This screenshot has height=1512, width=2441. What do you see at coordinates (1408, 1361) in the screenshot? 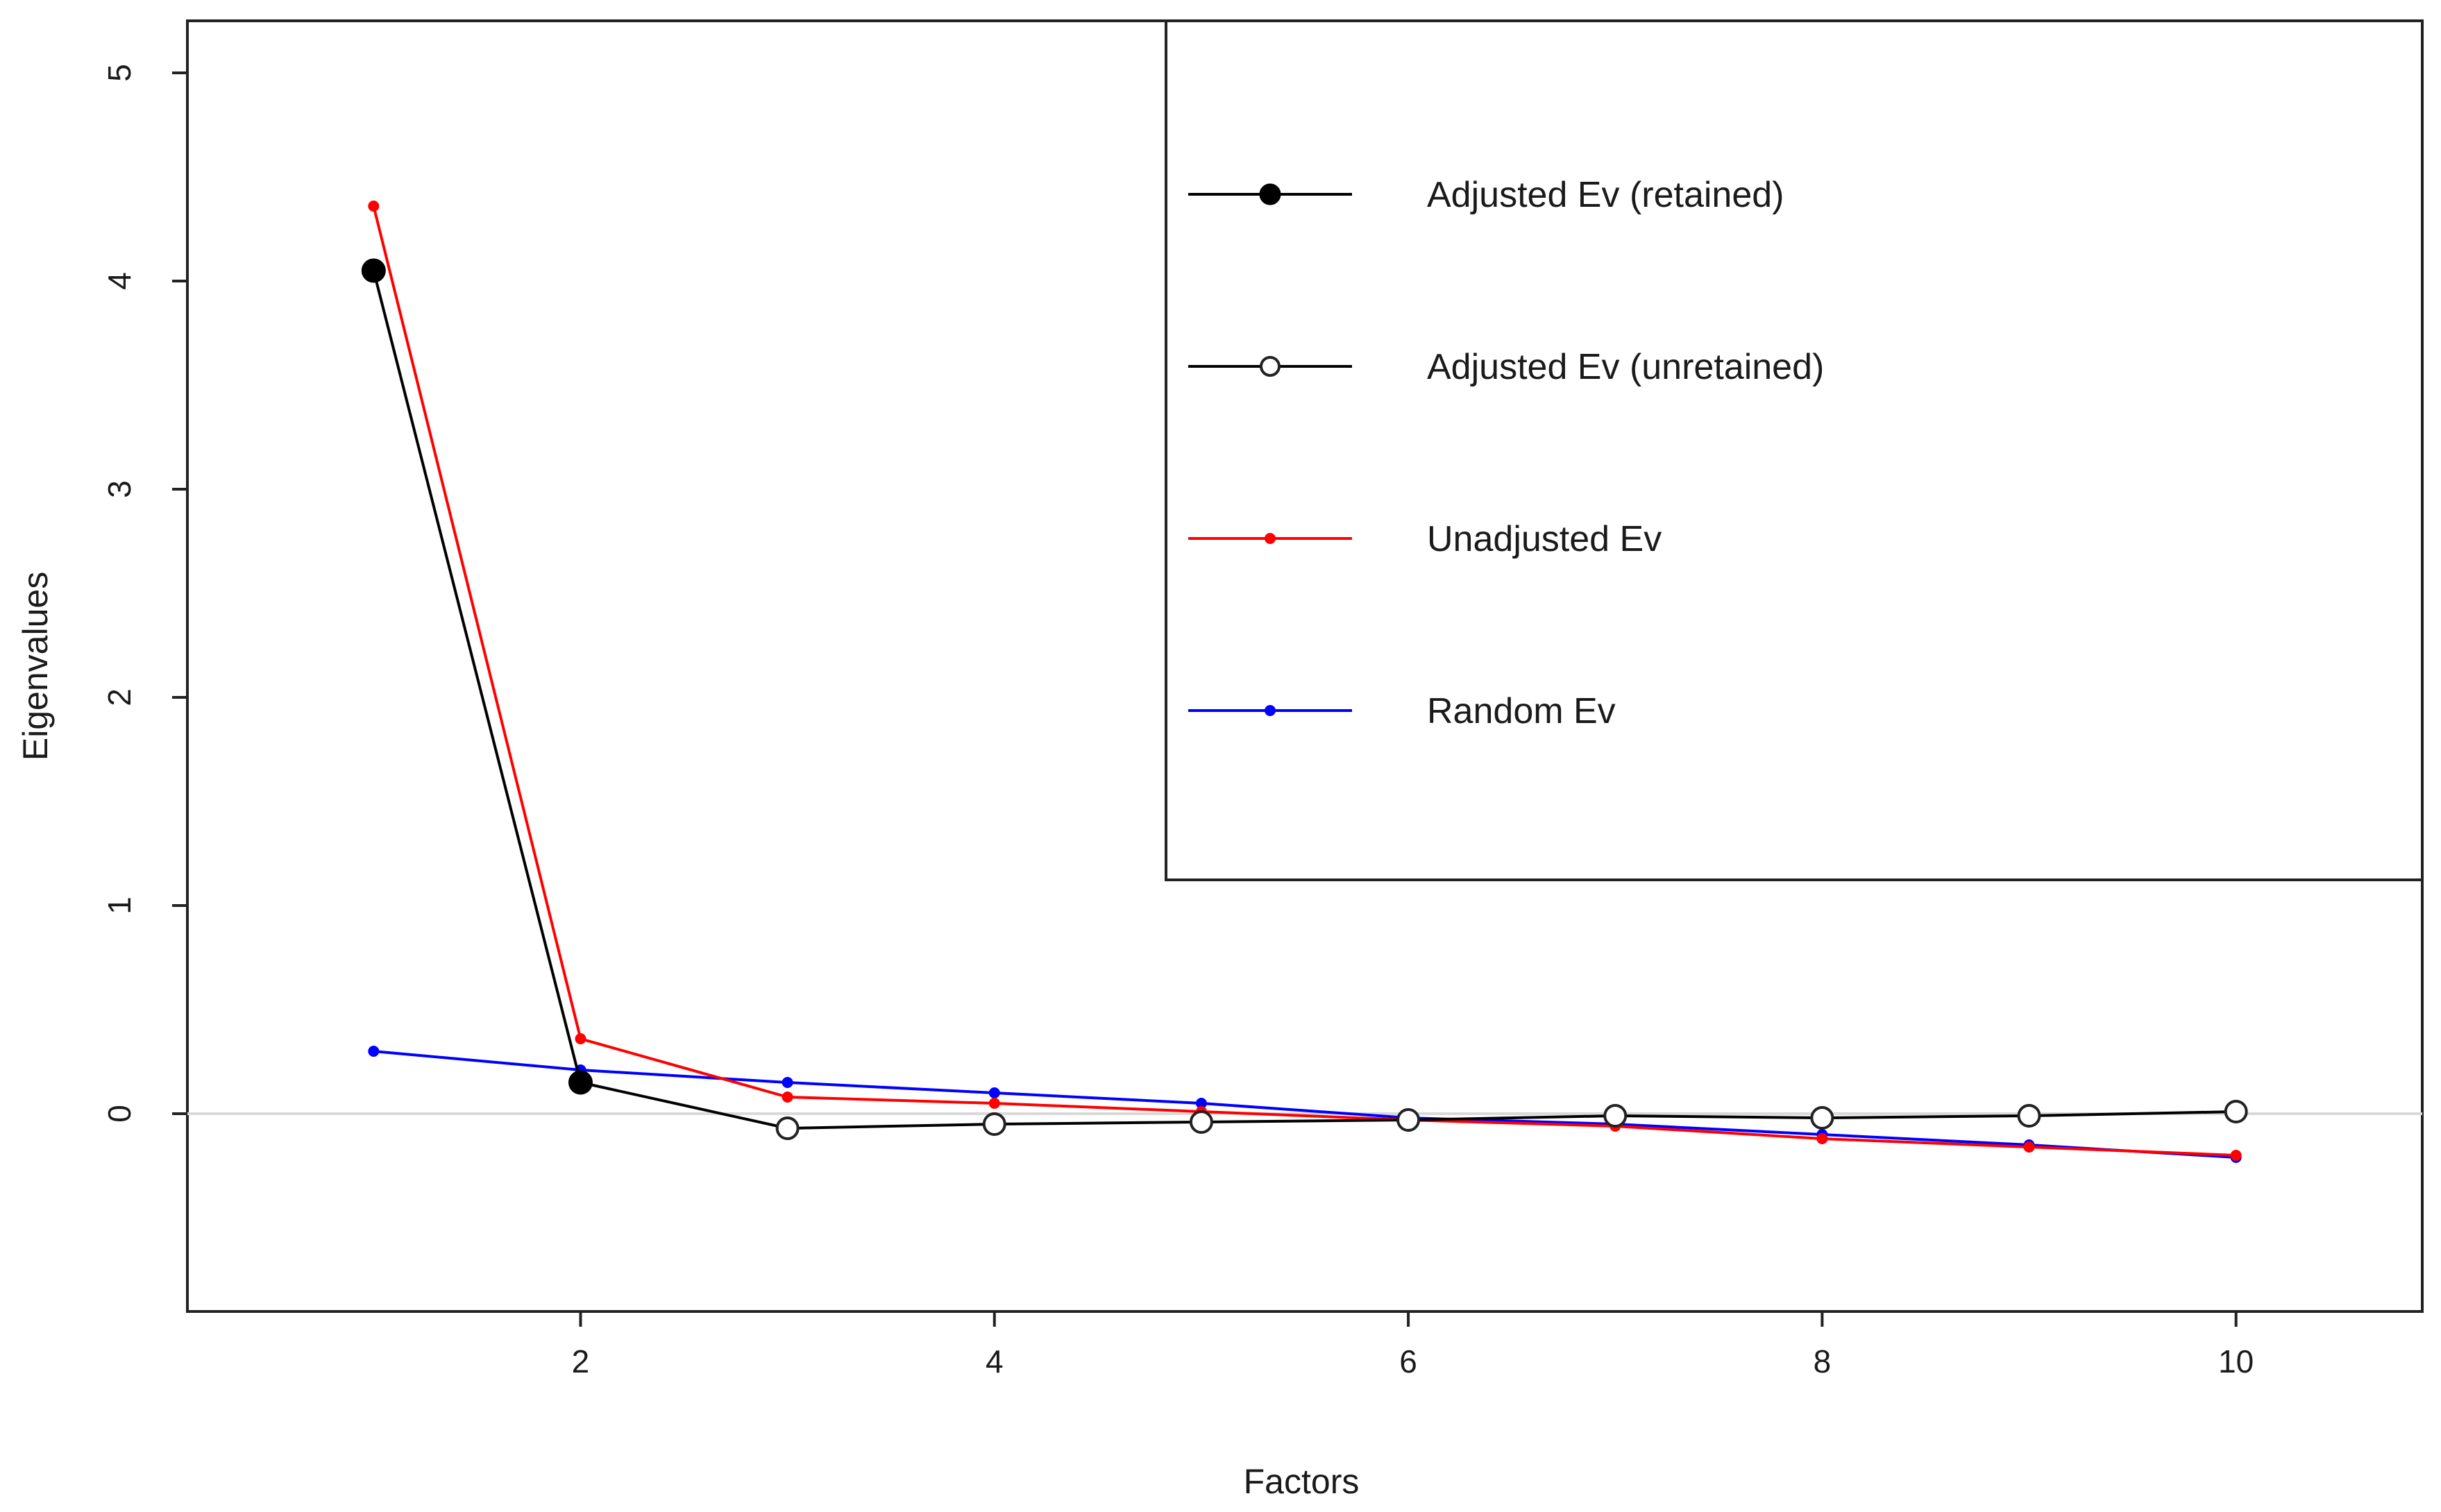
I see `x-tick-label: 6` at bounding box center [1408, 1361].